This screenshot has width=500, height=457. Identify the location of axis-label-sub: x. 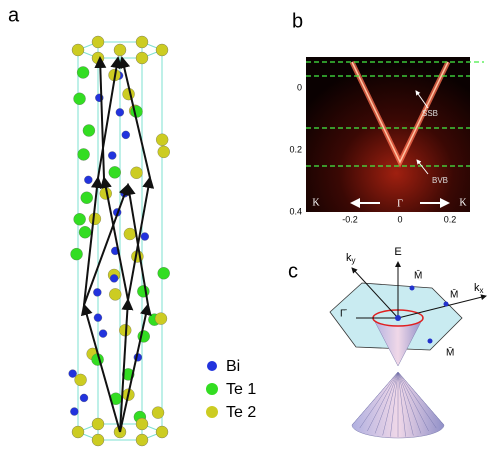
(482, 290).